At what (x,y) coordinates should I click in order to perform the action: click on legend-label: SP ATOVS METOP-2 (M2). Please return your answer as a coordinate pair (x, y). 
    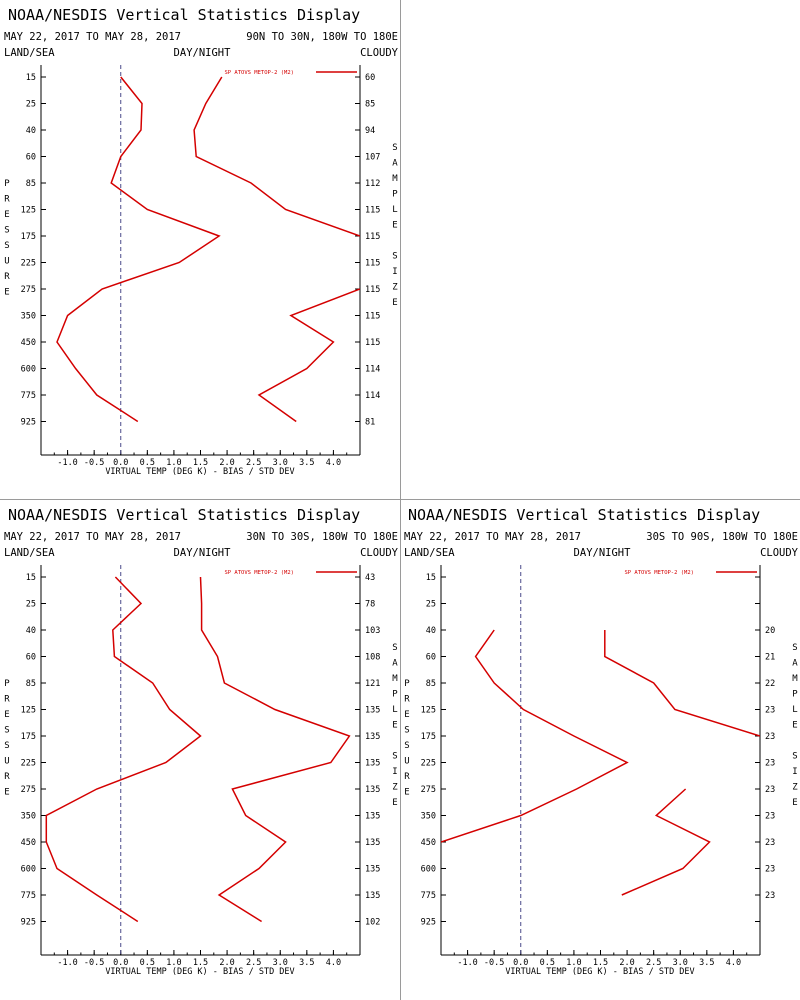
    Looking at the image, I should click on (259, 73).